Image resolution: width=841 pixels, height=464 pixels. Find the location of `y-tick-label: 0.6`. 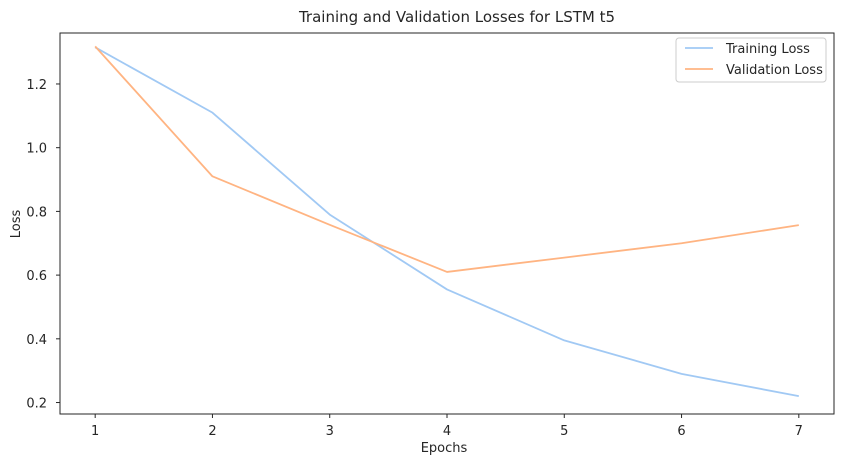

y-tick-label: 0.6 is located at coordinates (36, 276).